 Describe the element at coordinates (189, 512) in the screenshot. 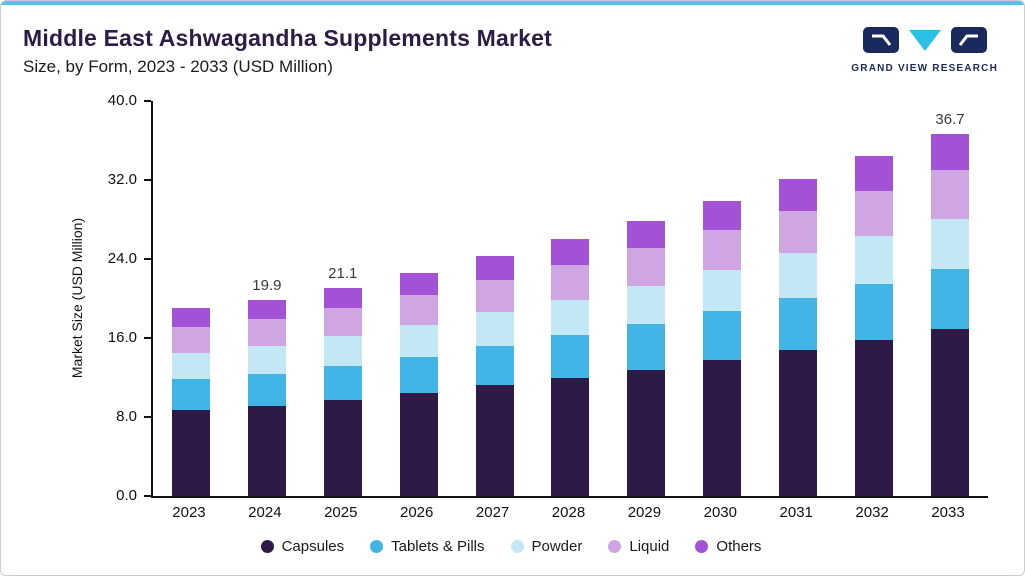

I see `x-axis-label: 2023` at that location.